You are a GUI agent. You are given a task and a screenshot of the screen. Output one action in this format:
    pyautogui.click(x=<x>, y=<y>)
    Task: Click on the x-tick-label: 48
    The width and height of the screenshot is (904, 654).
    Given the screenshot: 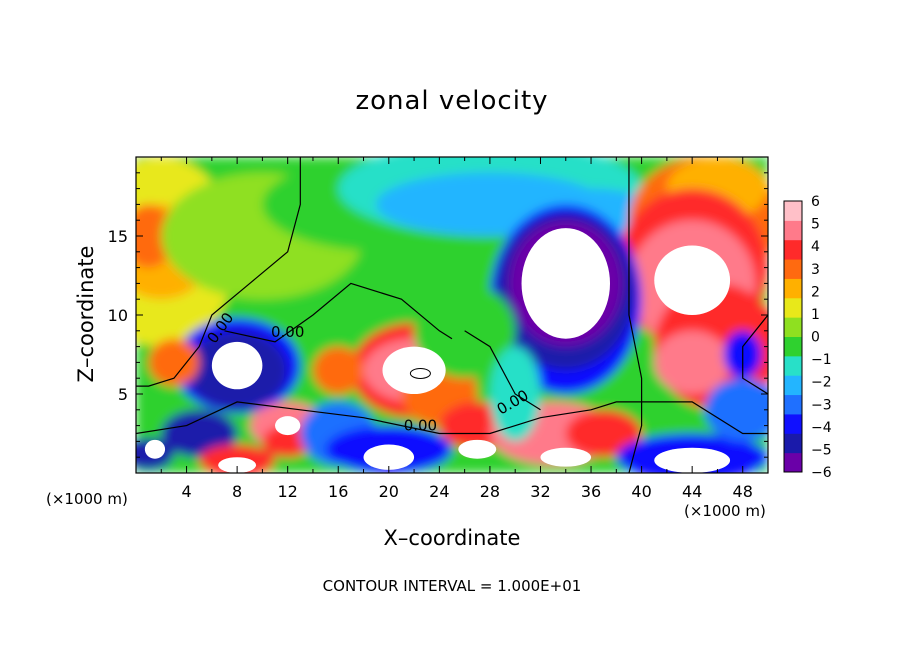 What is the action you would take?
    pyautogui.click(x=743, y=491)
    